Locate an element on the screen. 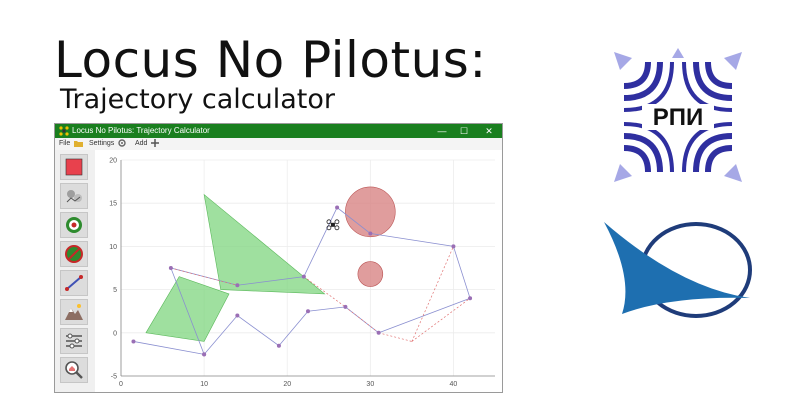  menu-add: Add is located at coordinates (147, 144).